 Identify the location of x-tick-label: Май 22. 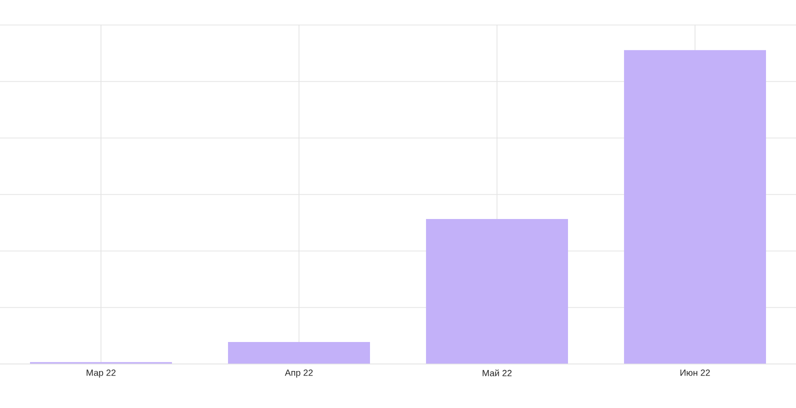
(497, 373).